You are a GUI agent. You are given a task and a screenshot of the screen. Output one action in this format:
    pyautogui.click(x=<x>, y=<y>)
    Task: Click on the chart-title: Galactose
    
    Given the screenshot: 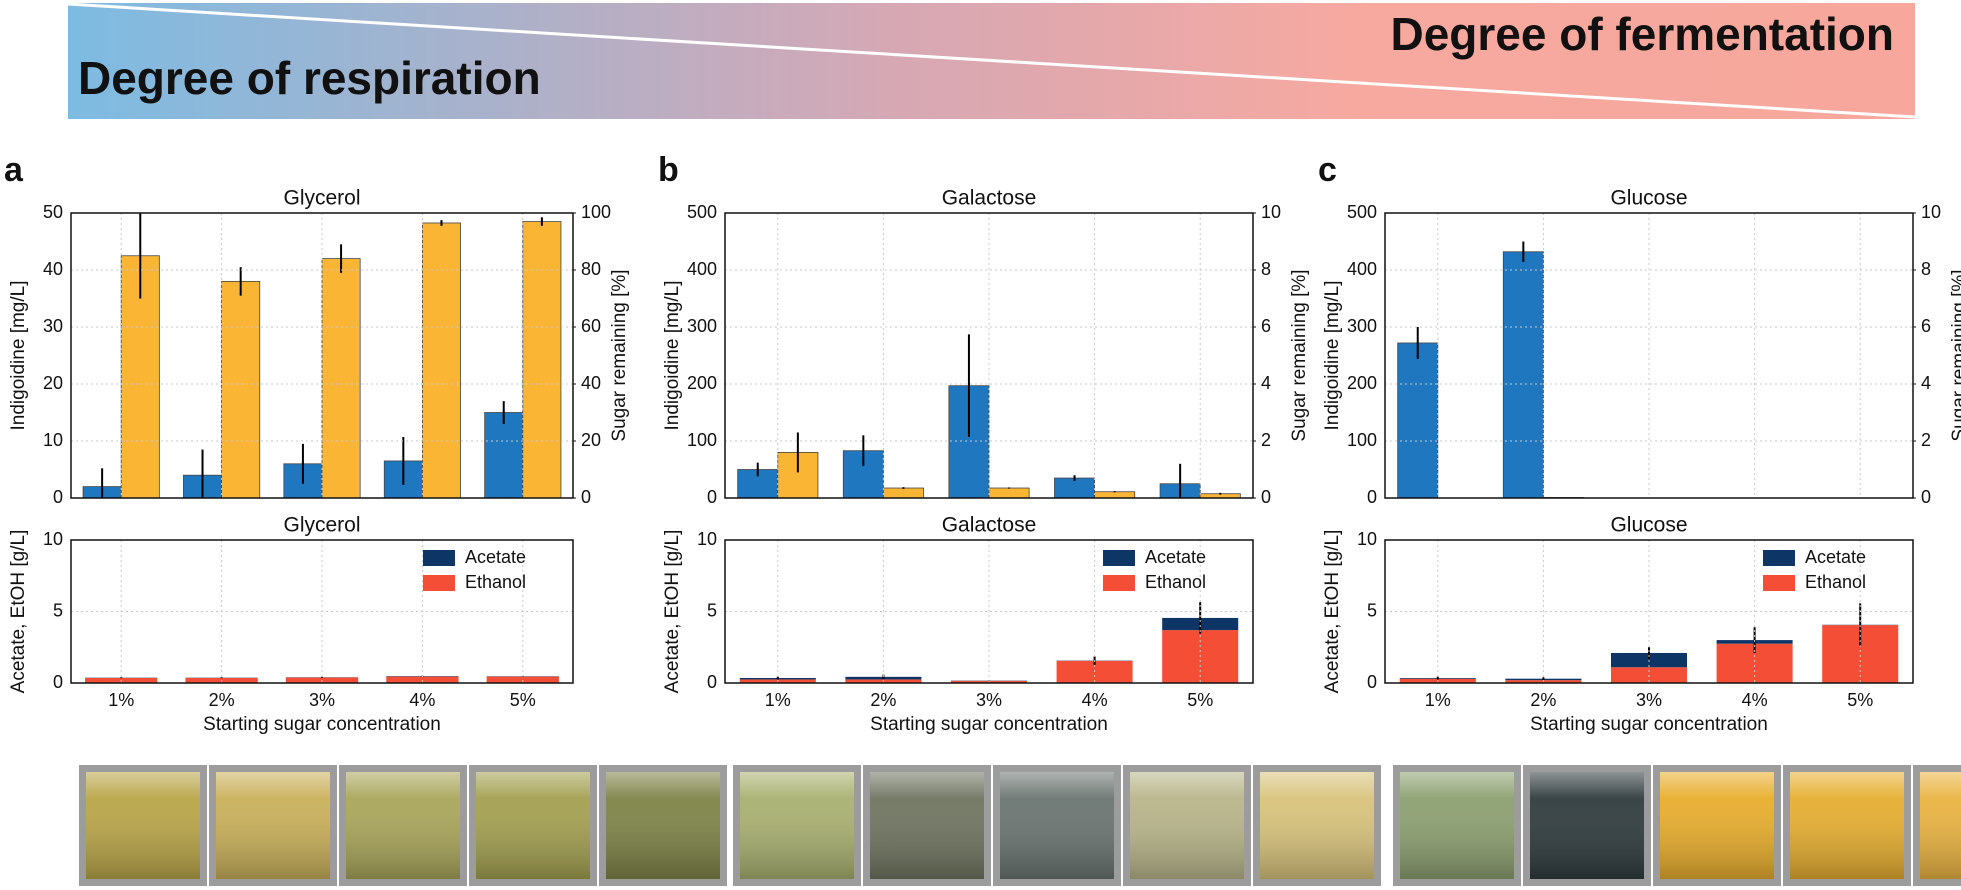 What is the action you would take?
    pyautogui.click(x=989, y=198)
    